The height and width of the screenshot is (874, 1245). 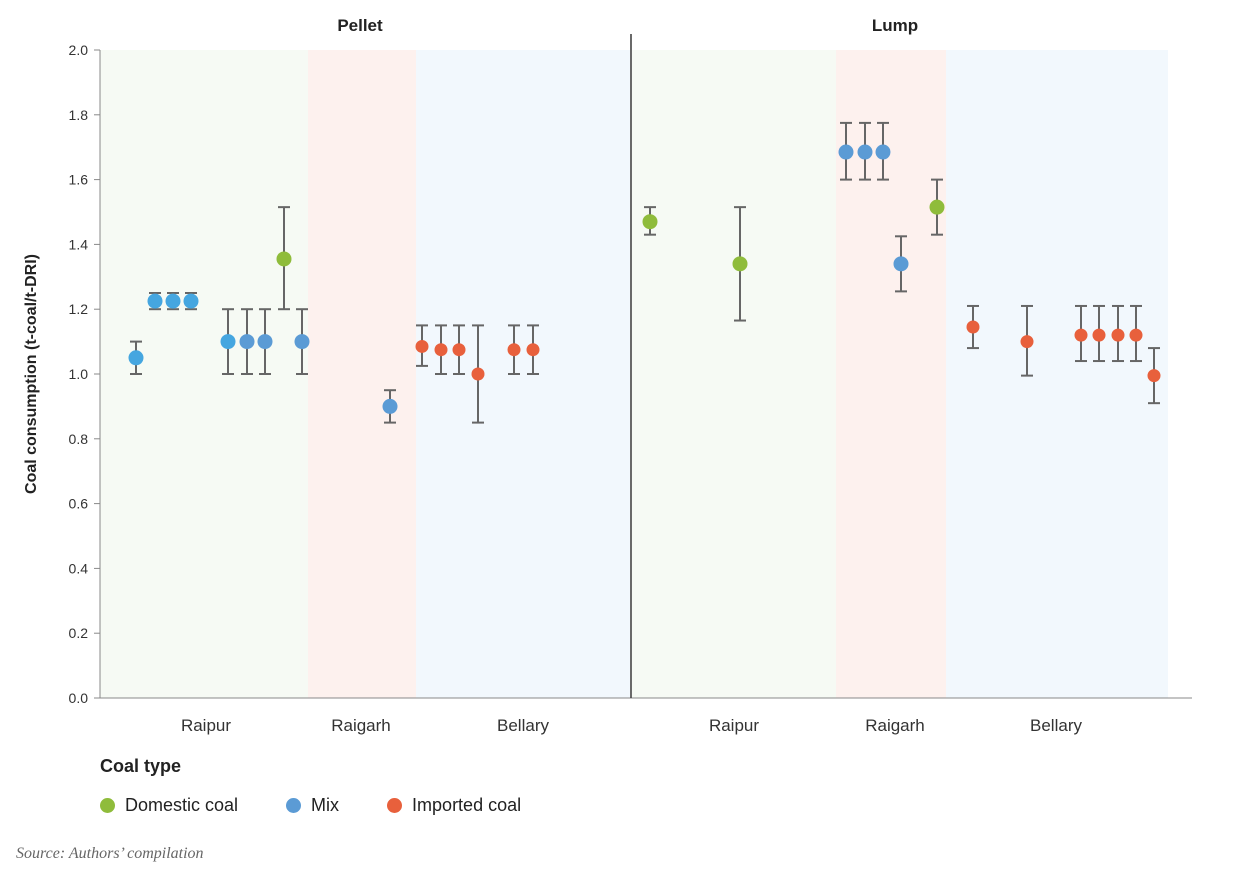 I want to click on region-band-lump-raigarh, so click(x=891, y=374).